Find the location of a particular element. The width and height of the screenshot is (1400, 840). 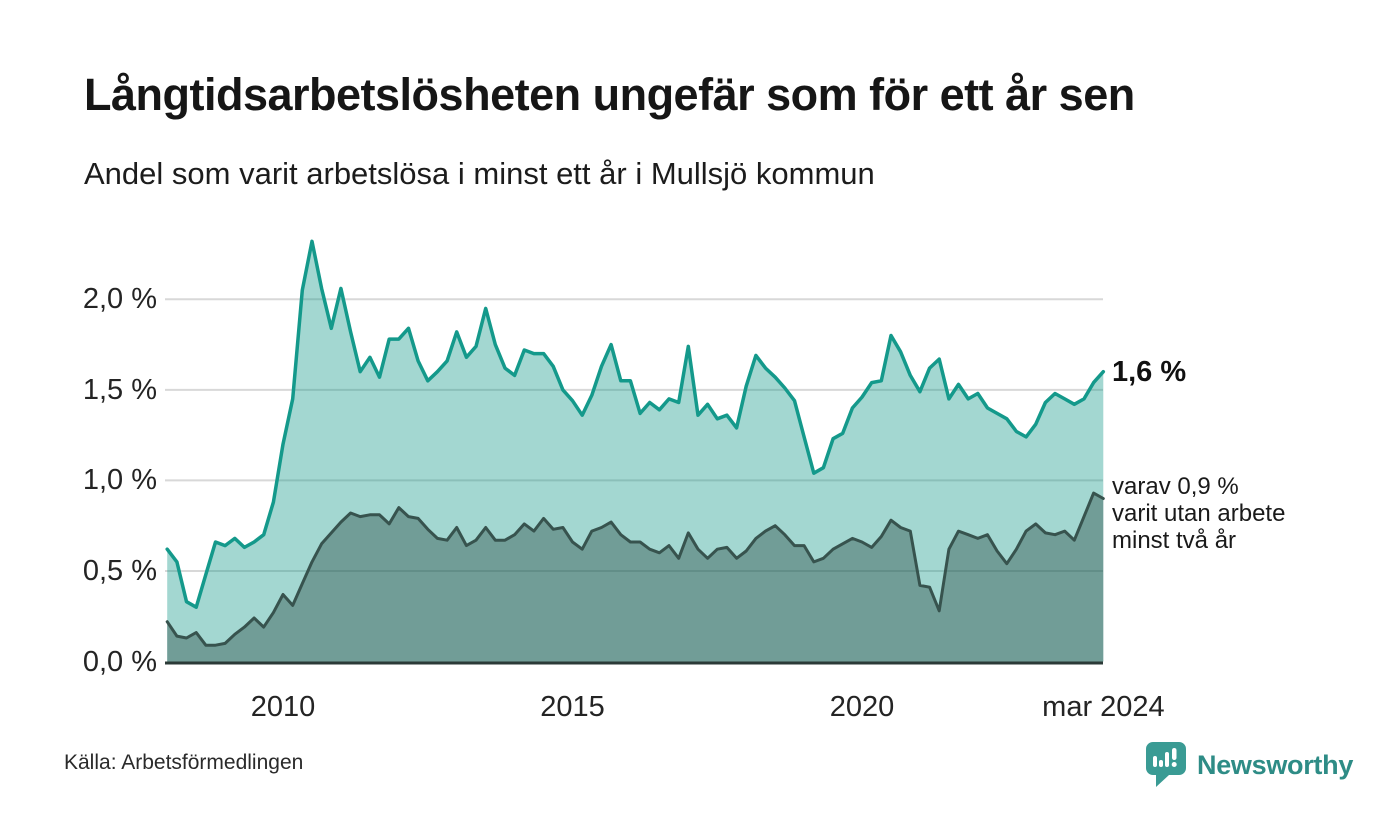

series-min-two-years-area is located at coordinates (635, 577).